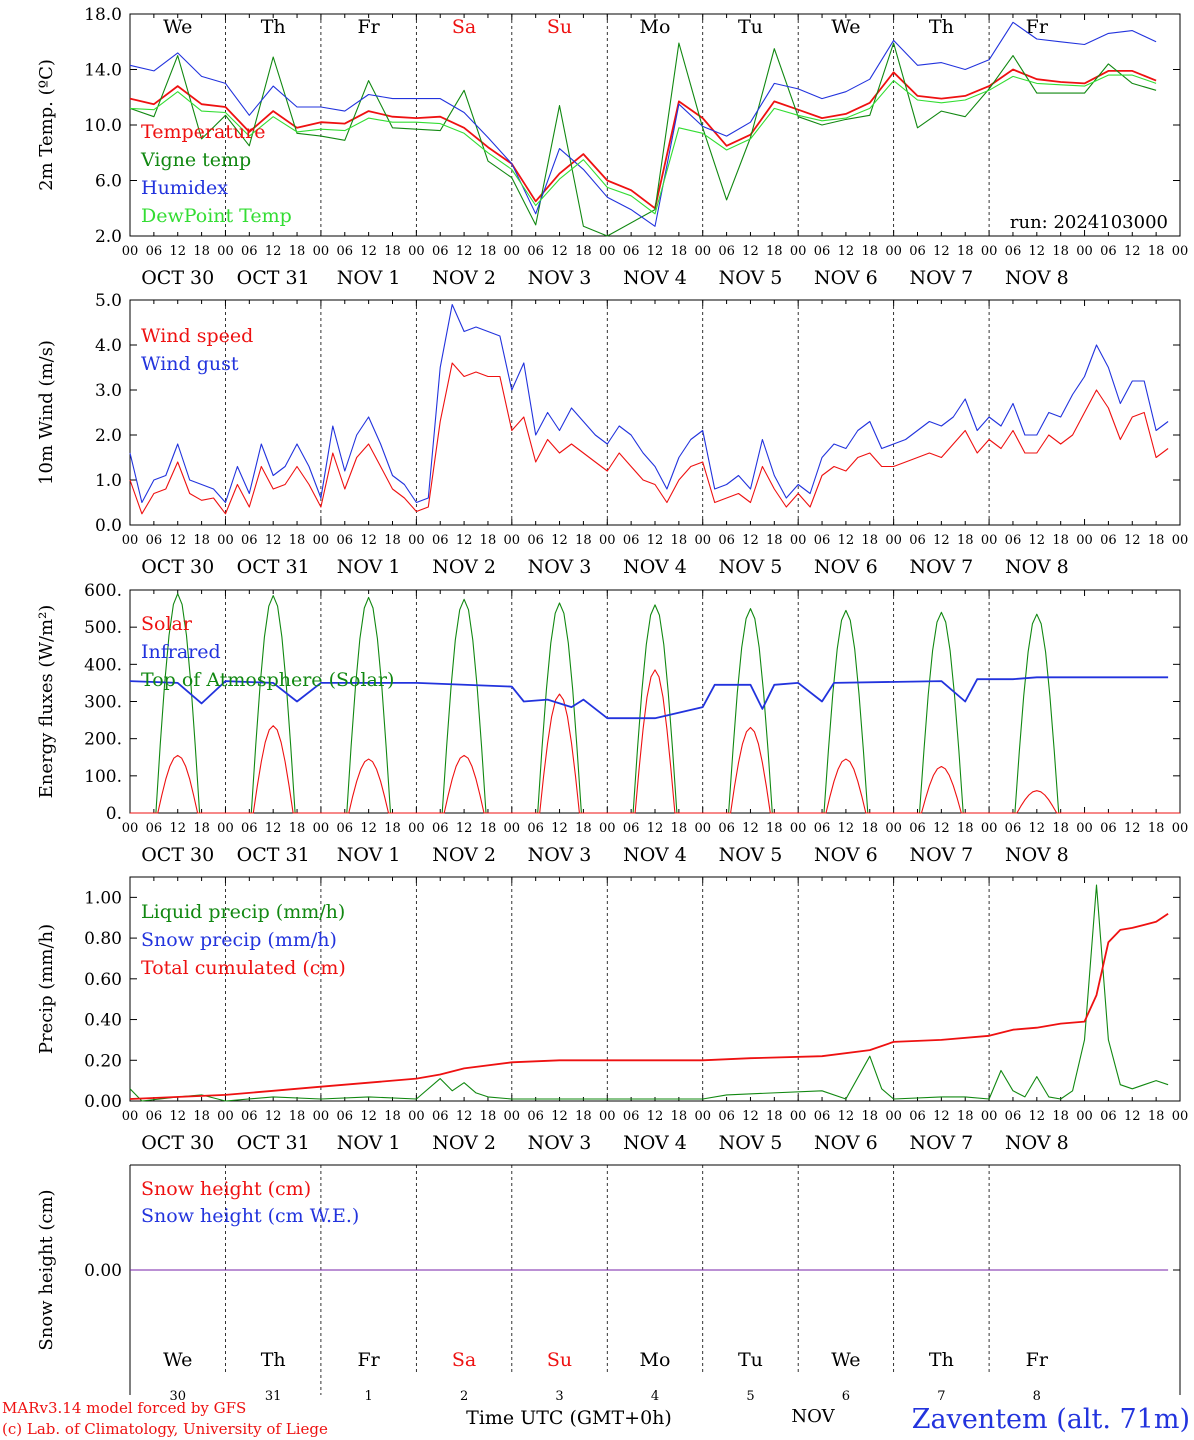  Describe the element at coordinates (177, 1360) in the screenshot. I see `day-name: We` at that location.